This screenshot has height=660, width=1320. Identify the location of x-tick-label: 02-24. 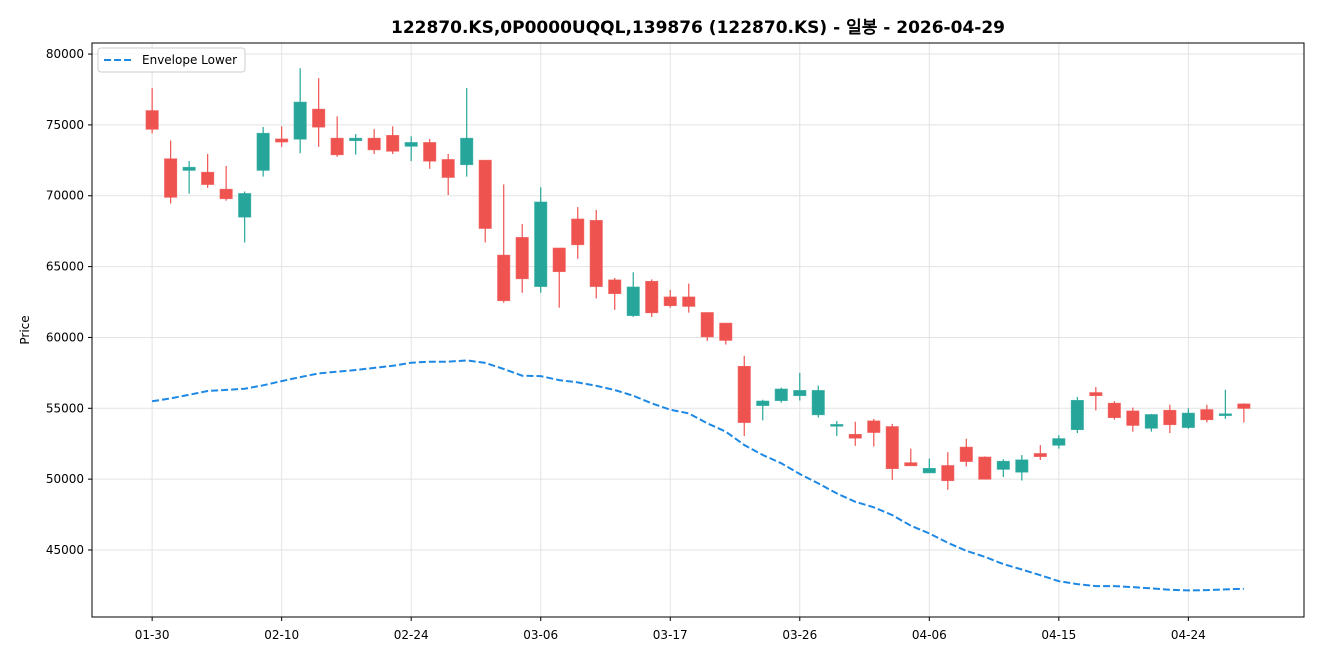
(411, 635).